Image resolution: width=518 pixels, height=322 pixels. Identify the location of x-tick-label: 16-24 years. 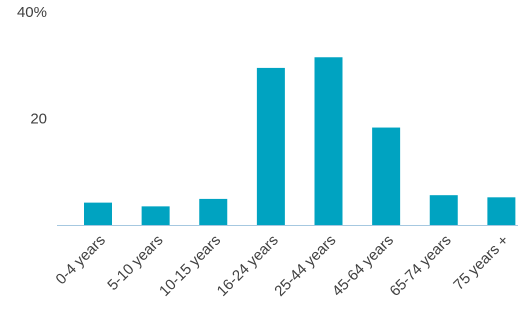
(248, 266).